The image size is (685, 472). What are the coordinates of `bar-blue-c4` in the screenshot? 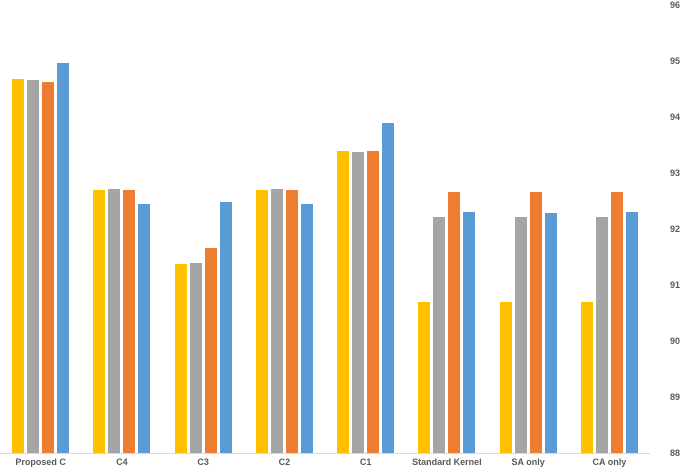 It's located at (144, 328).